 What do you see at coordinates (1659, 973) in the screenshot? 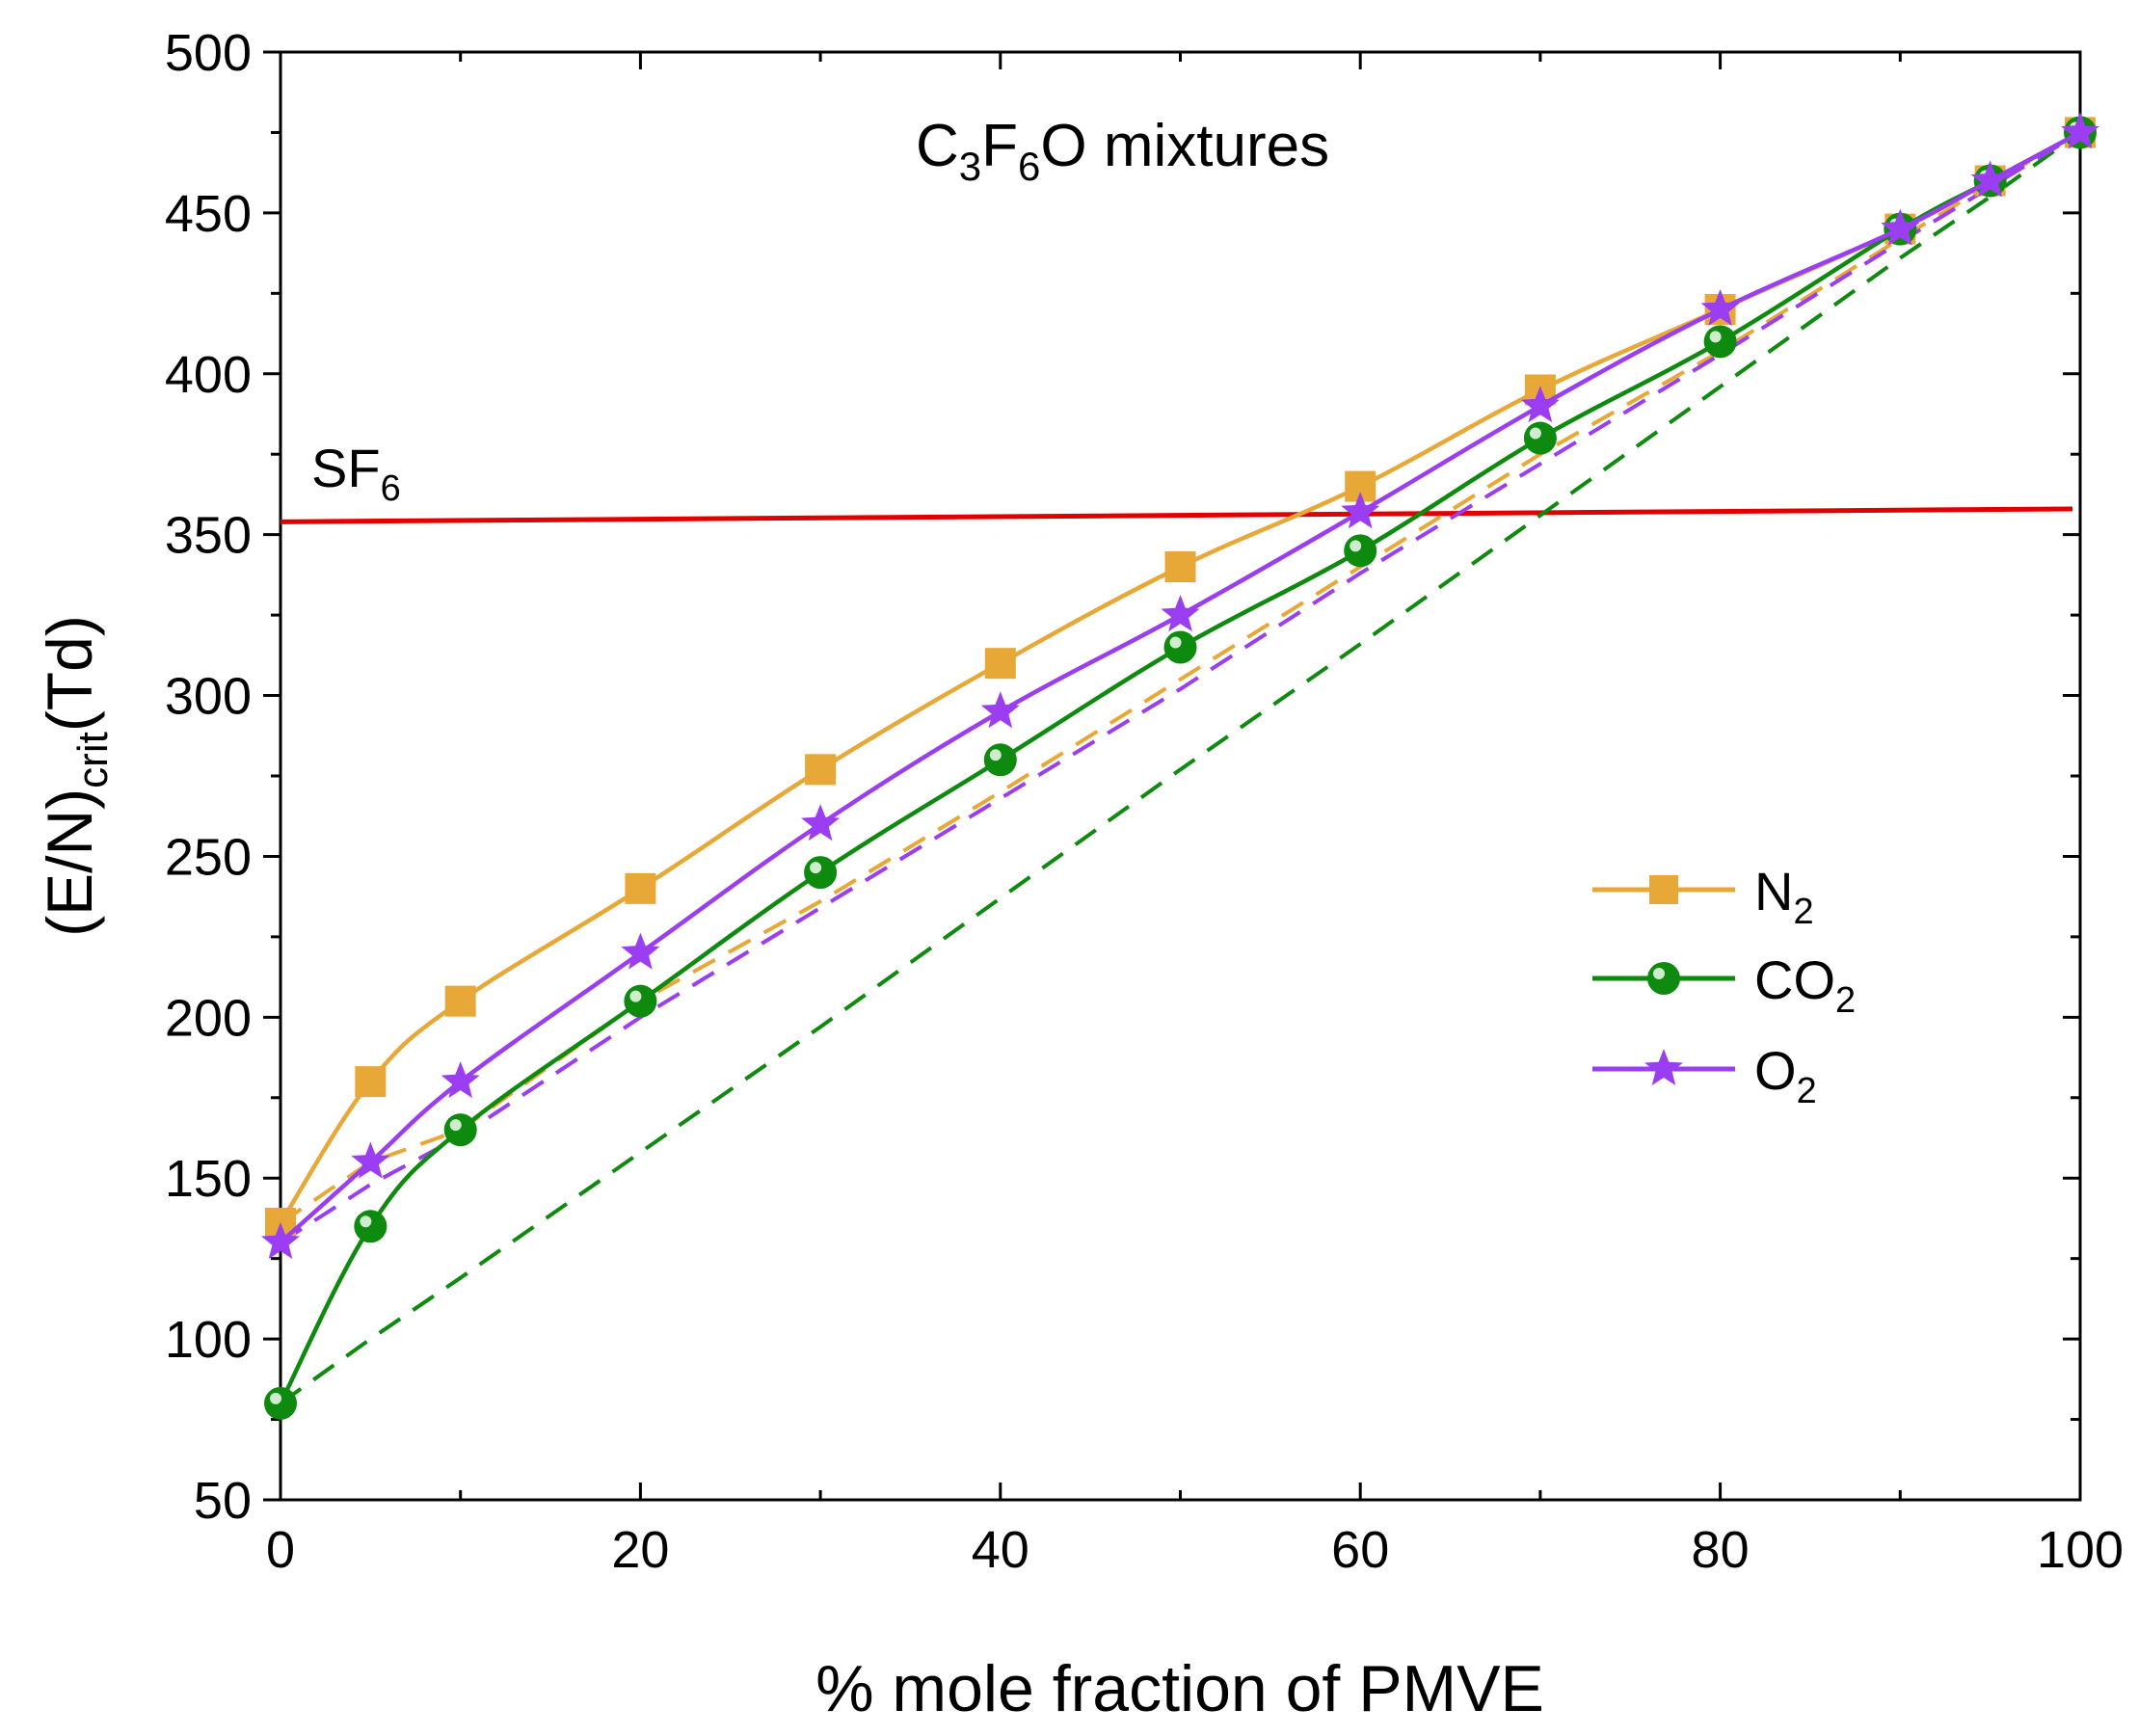
I see `legend-marker-co2-highlight` at bounding box center [1659, 973].